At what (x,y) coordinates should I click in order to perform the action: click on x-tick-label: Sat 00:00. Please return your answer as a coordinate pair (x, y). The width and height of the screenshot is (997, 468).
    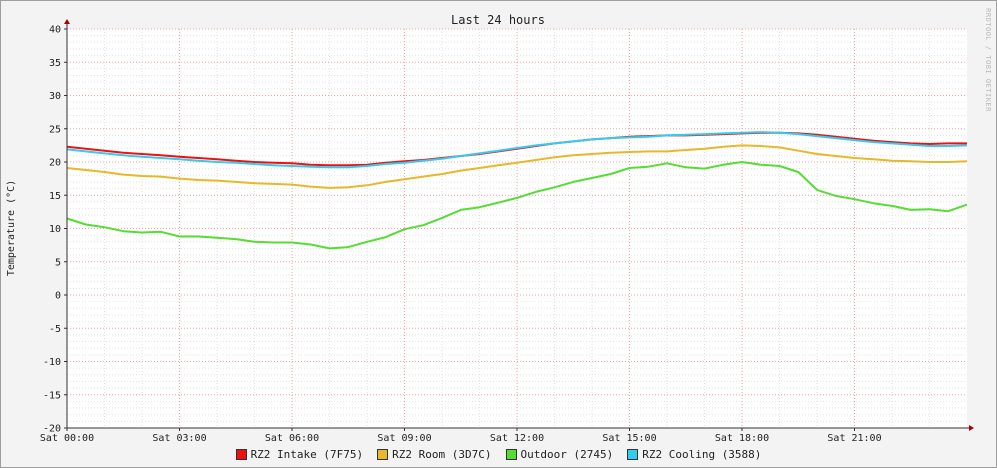
    Looking at the image, I should click on (67, 438).